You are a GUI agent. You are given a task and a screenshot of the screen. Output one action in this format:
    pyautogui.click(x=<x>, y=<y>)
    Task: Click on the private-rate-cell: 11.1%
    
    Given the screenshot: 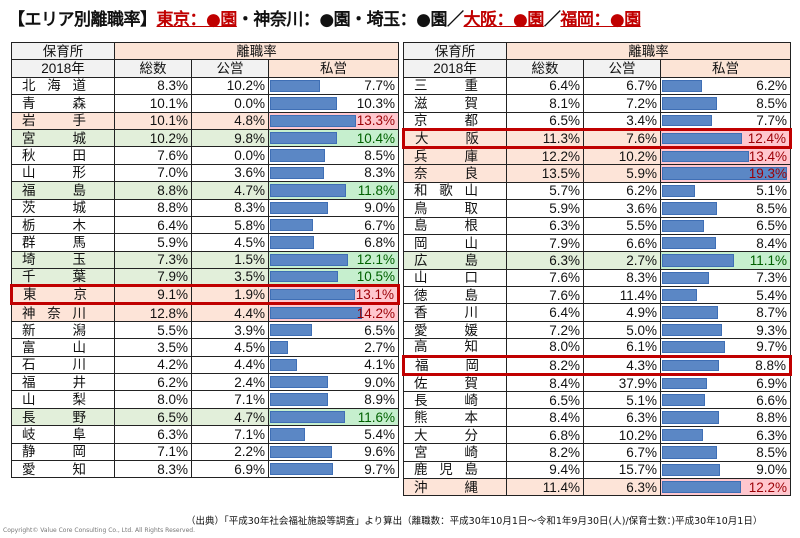 What is the action you would take?
    pyautogui.click(x=725, y=260)
    